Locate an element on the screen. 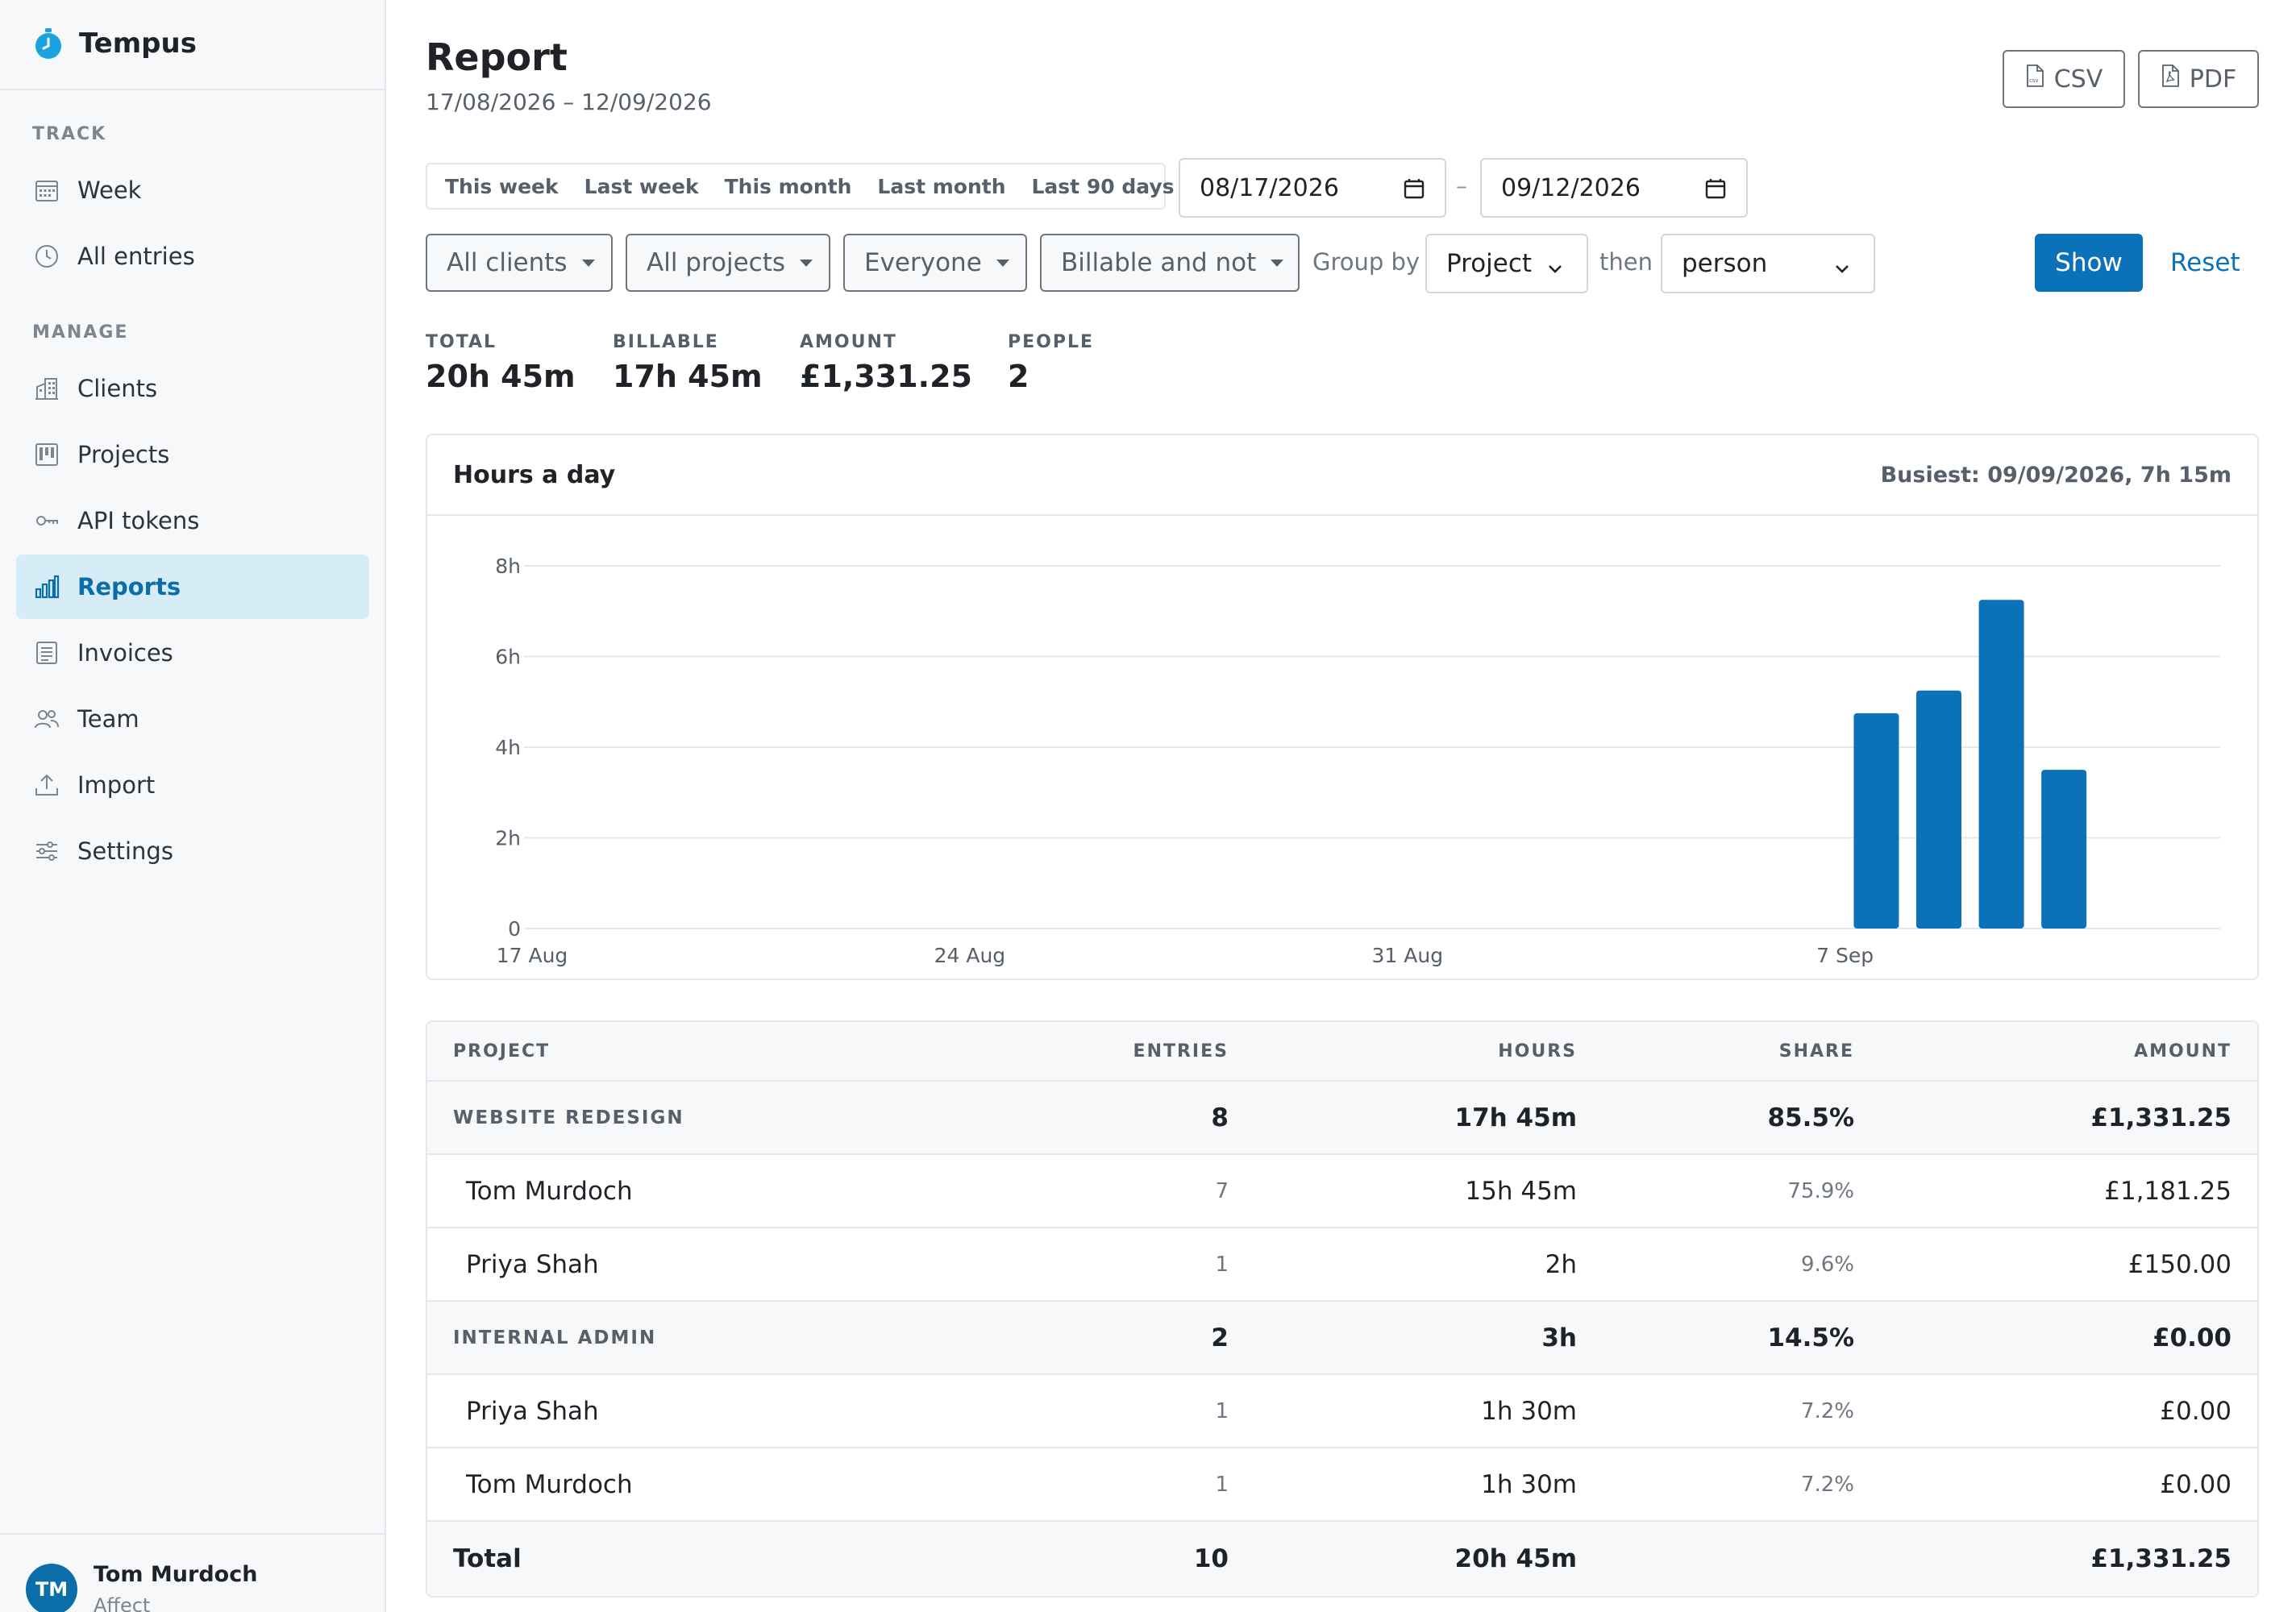 The height and width of the screenshot is (1612, 2296). page-title: Report is located at coordinates (497, 57).